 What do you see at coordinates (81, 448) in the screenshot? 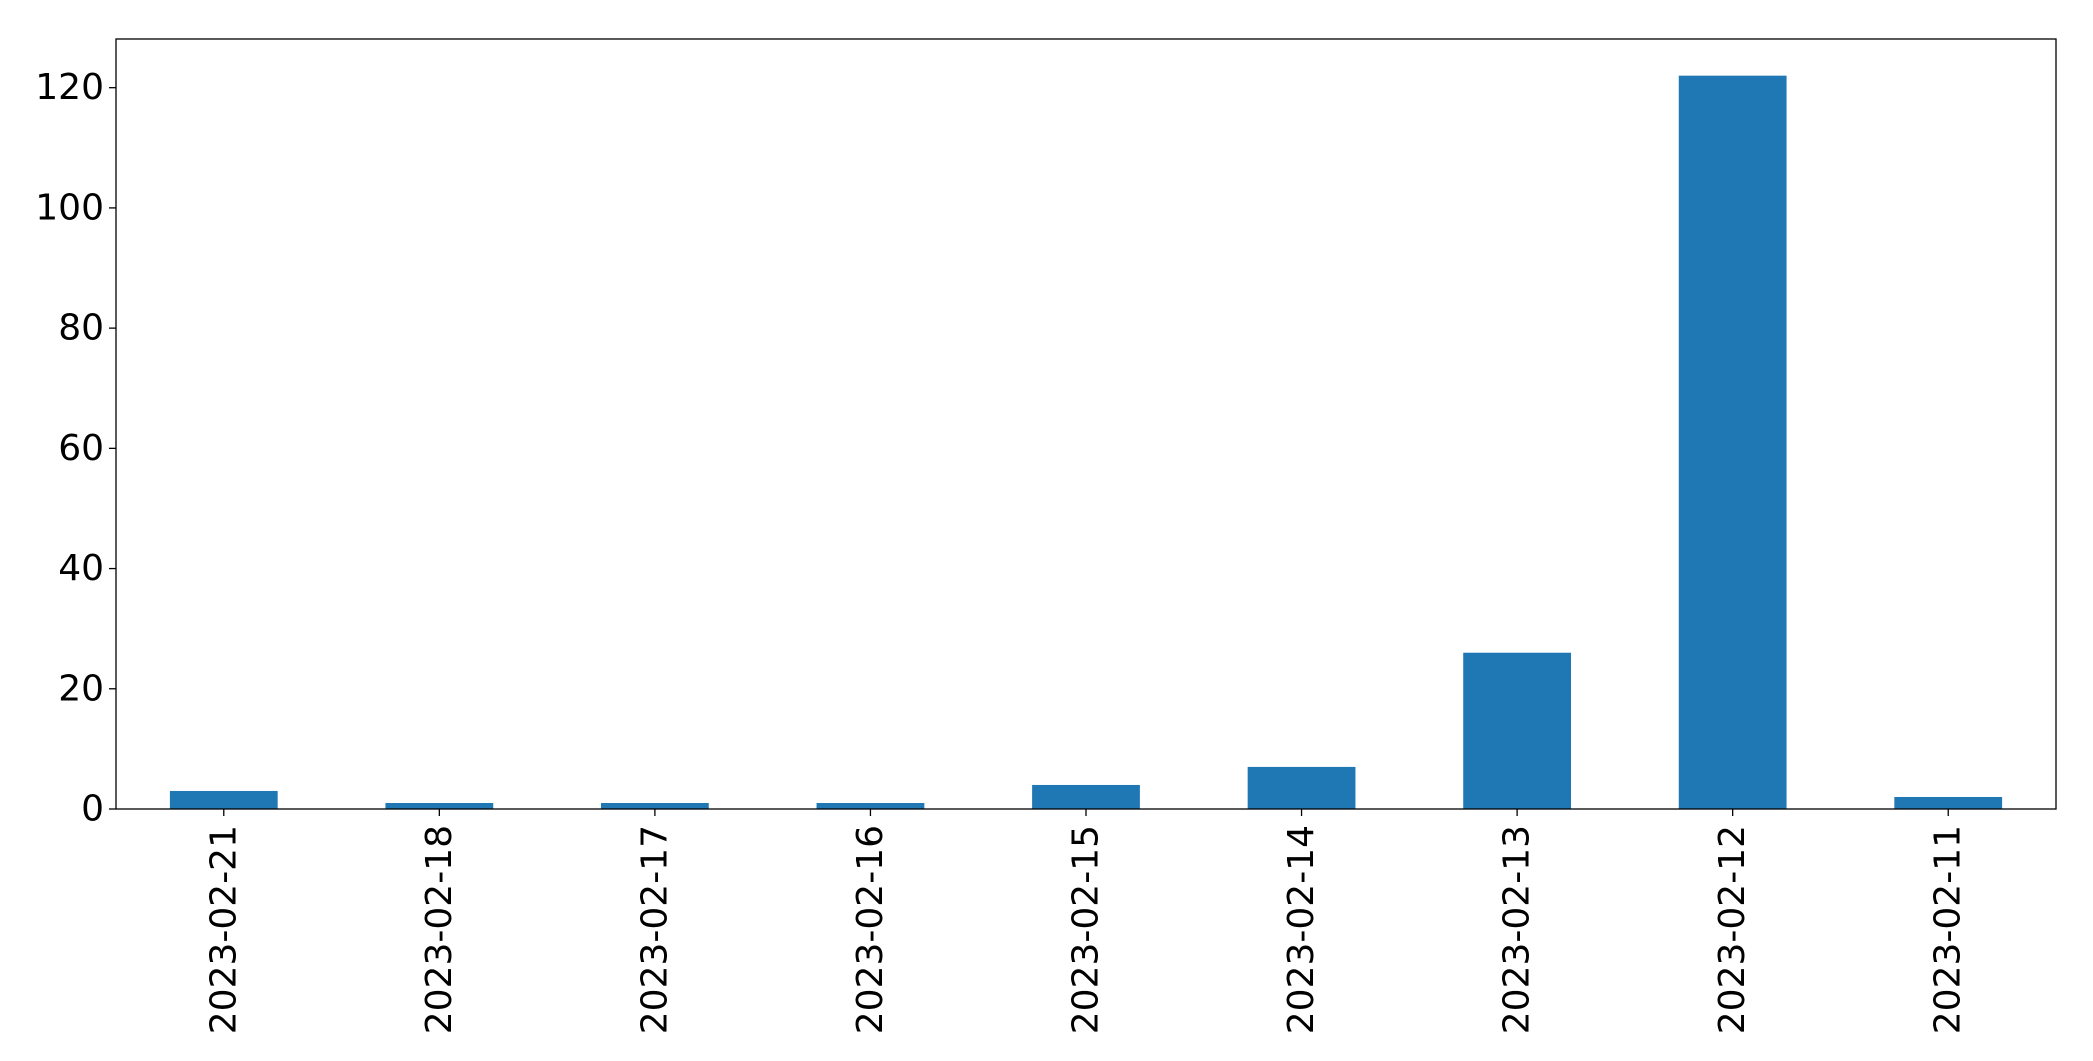
I see `y-tick-label: 60` at bounding box center [81, 448].